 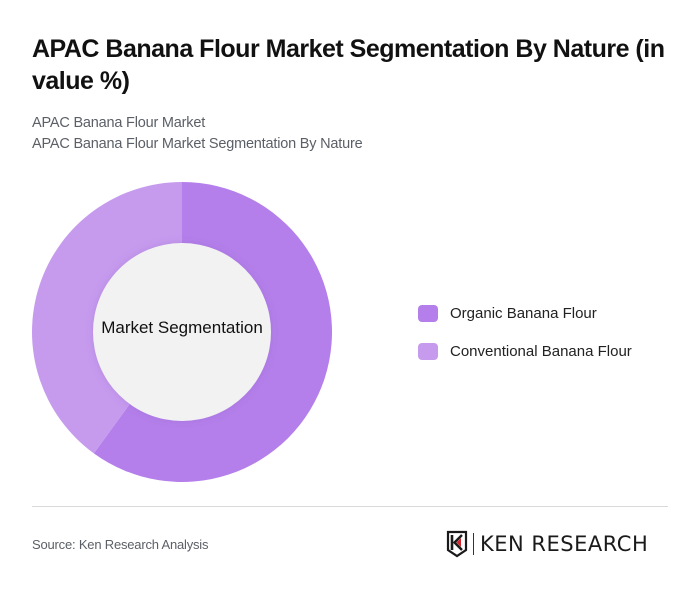 I want to click on legend-item-conventional: Conventional Banana Flour, so click(x=525, y=351).